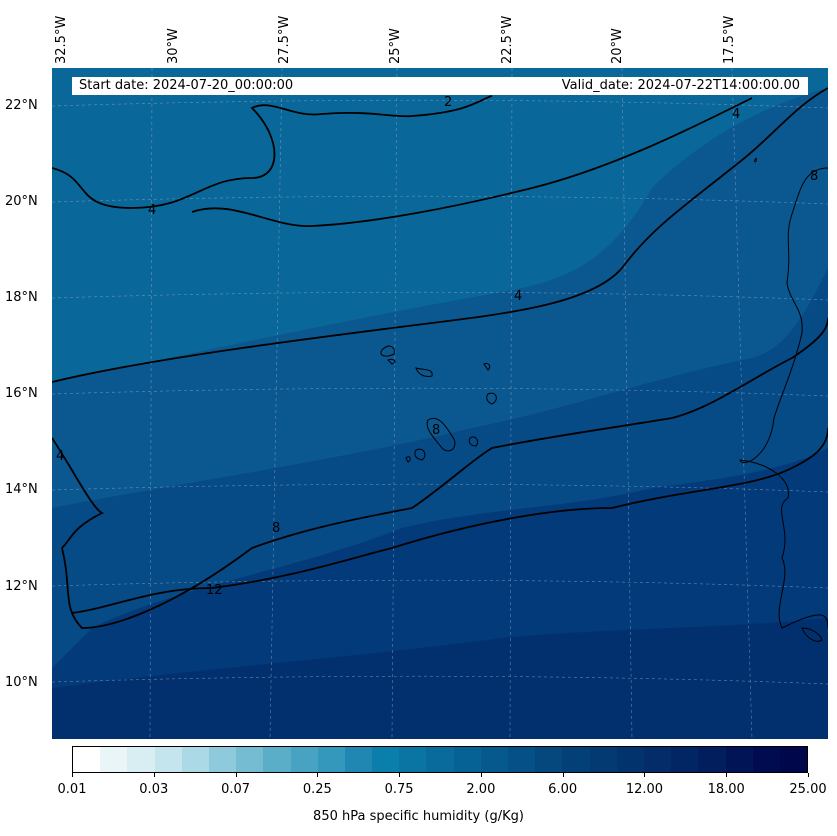 Image resolution: width=837 pixels, height=836 pixels. What do you see at coordinates (21, 105) in the screenshot?
I see `latitude-label: 22°N` at bounding box center [21, 105].